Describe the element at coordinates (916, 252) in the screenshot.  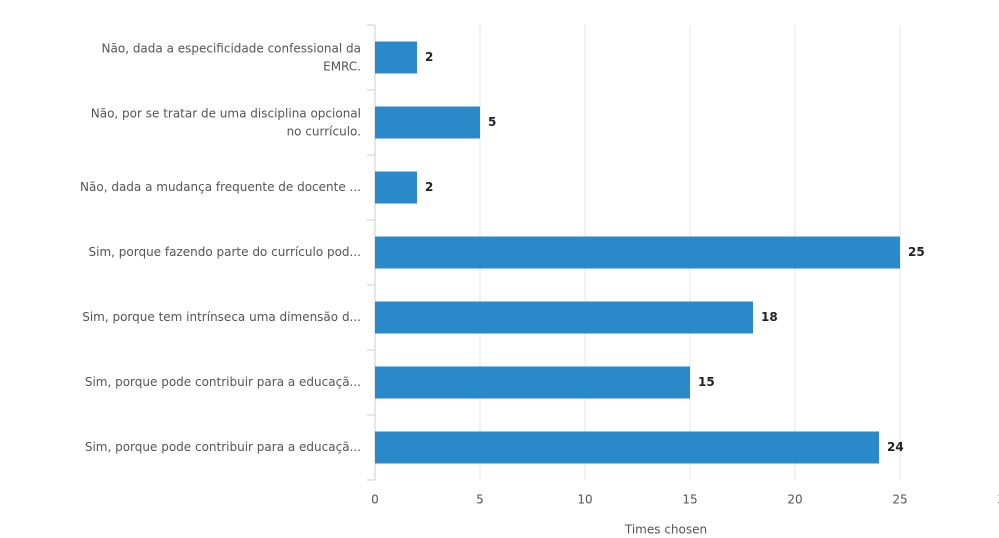
I see `data-label: 25` at that location.